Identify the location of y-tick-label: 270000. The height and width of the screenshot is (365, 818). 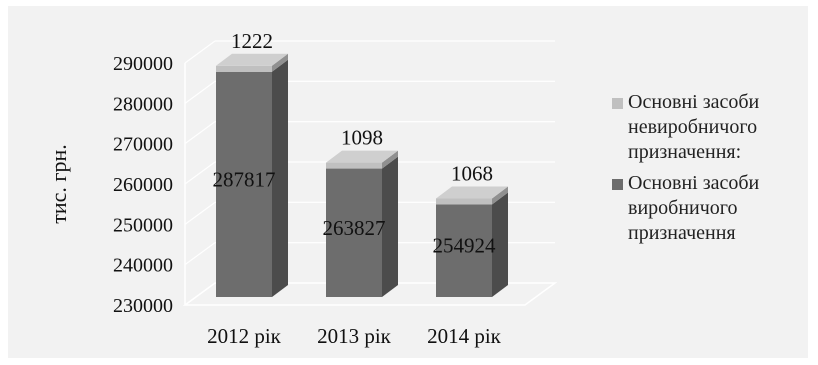
(143, 145).